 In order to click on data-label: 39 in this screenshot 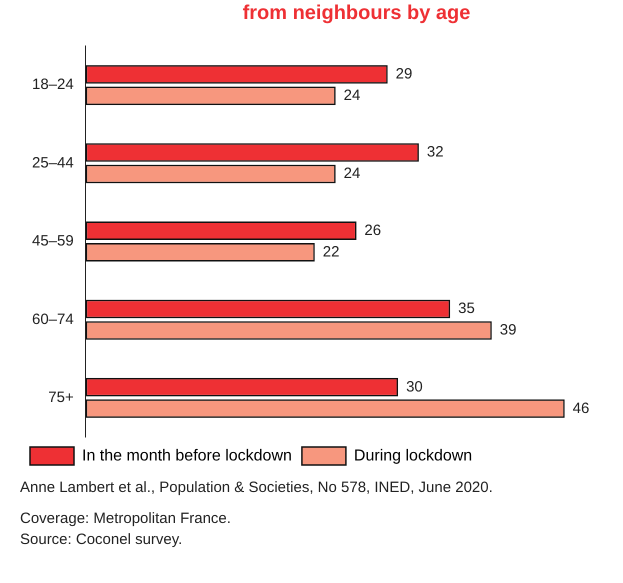, I will do `click(508, 330)`.